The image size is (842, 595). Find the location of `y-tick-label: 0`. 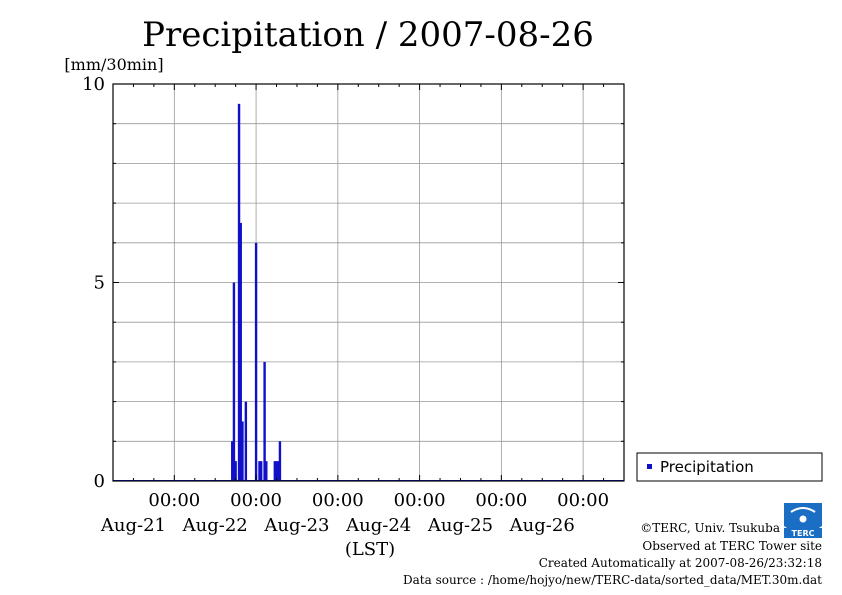

y-tick-label: 0 is located at coordinates (99, 481).